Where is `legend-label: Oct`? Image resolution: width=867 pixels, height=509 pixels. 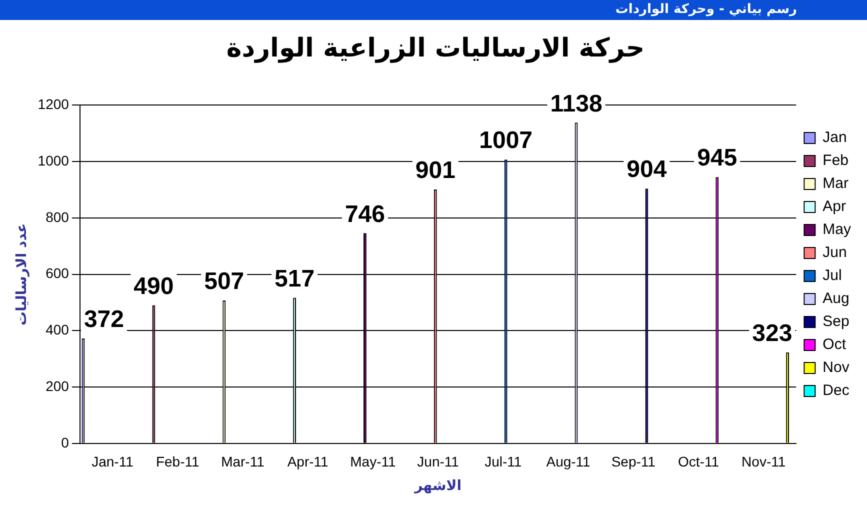 legend-label: Oct is located at coordinates (834, 345).